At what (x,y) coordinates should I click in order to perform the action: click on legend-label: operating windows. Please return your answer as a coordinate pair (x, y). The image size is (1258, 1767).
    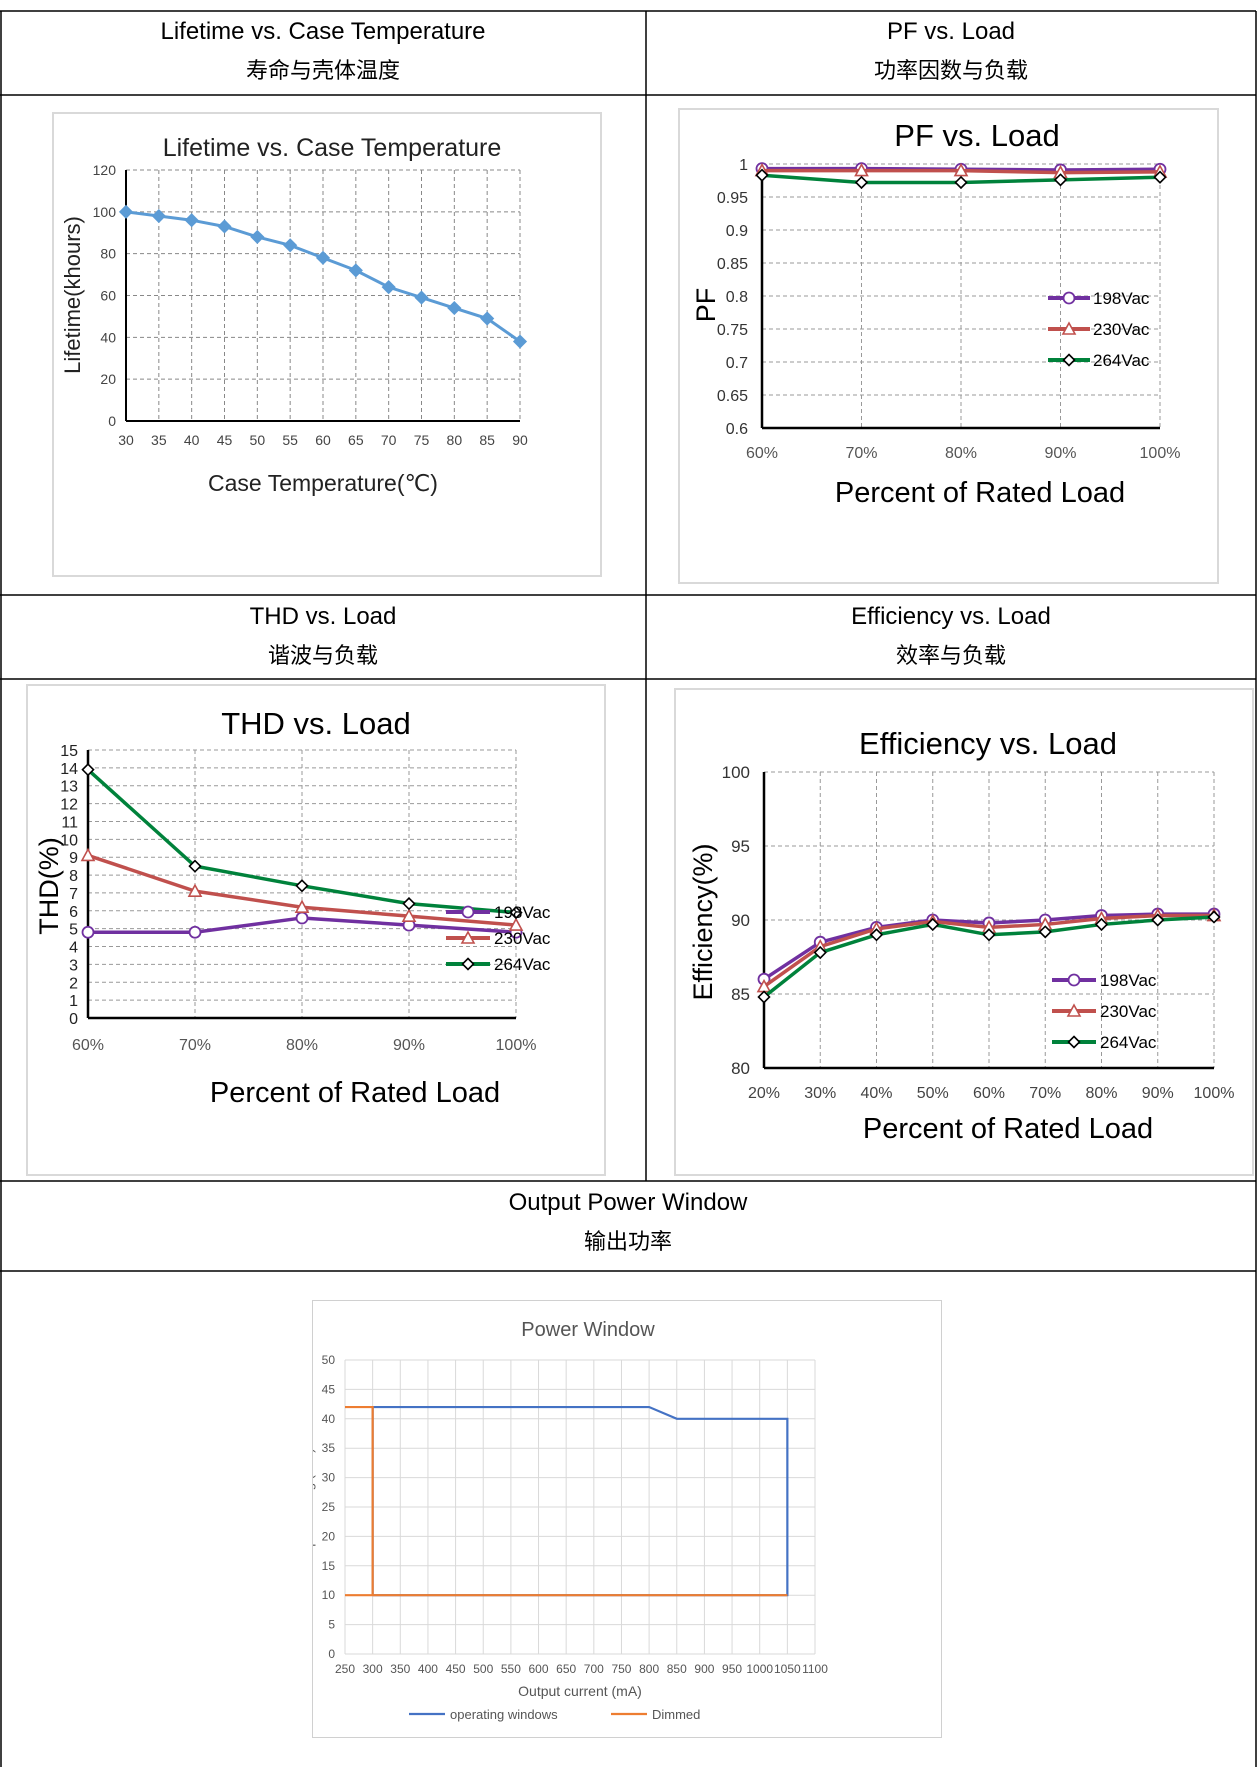
    Looking at the image, I should click on (504, 1714).